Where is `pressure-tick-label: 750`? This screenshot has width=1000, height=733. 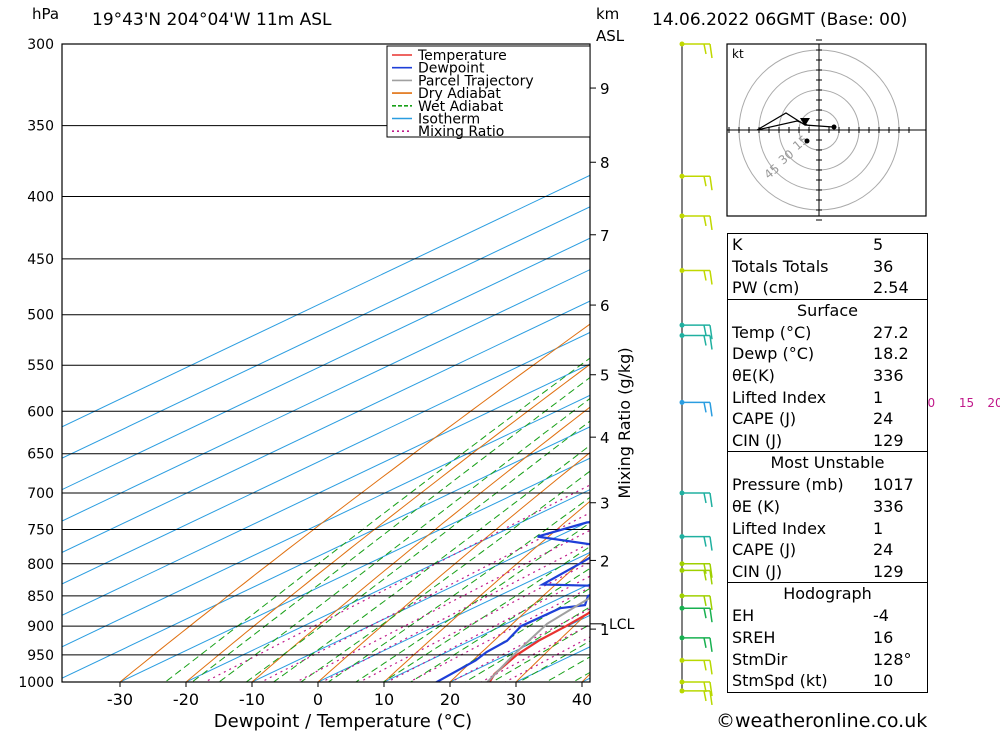 pressure-tick-label: 750 is located at coordinates (40, 531).